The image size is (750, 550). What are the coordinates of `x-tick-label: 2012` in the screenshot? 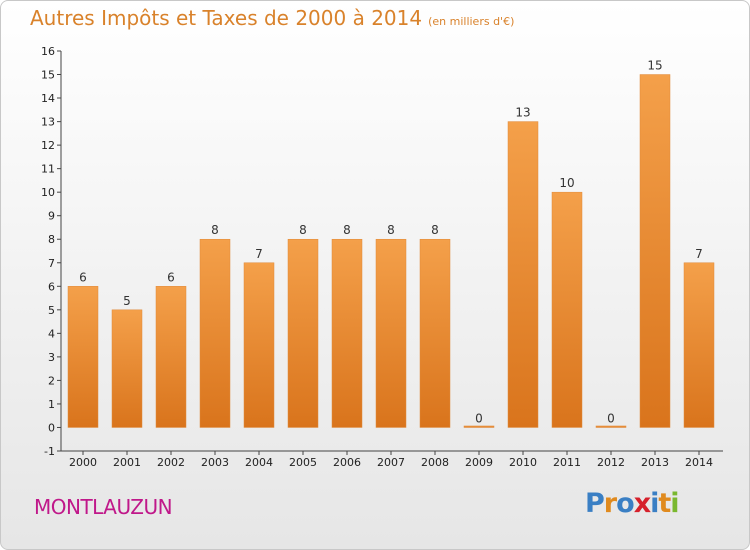 It's located at (611, 462).